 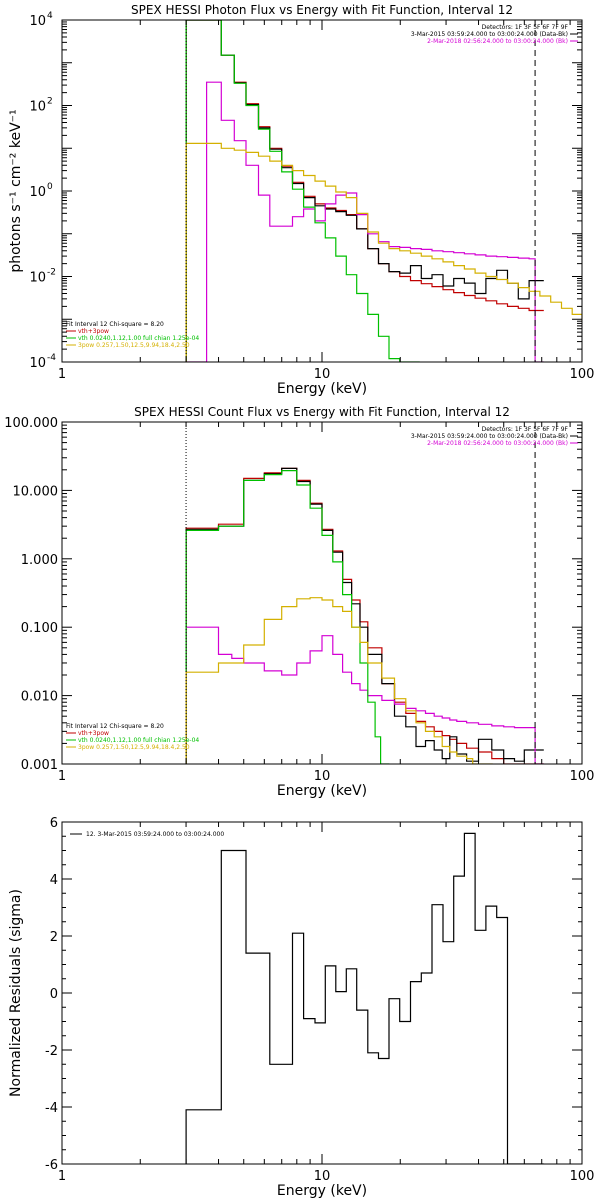 I want to click on y-tick-label: 100.000, so click(x=31, y=423).